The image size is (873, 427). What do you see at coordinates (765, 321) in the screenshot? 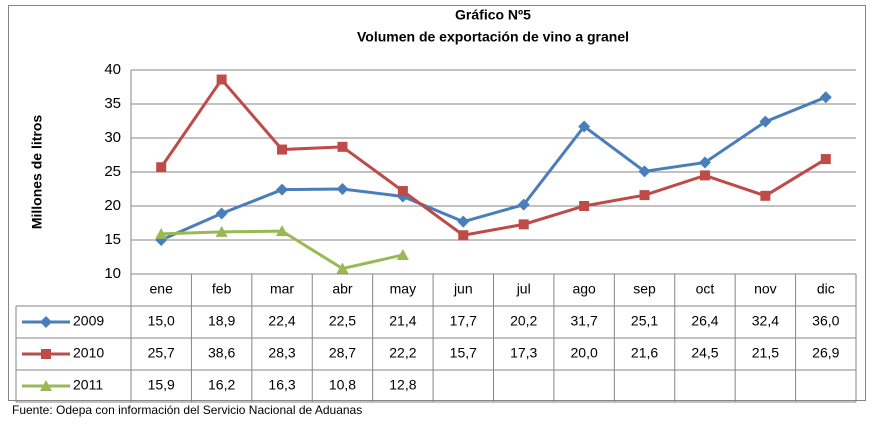
I see `table-cell: 32,4` at bounding box center [765, 321].